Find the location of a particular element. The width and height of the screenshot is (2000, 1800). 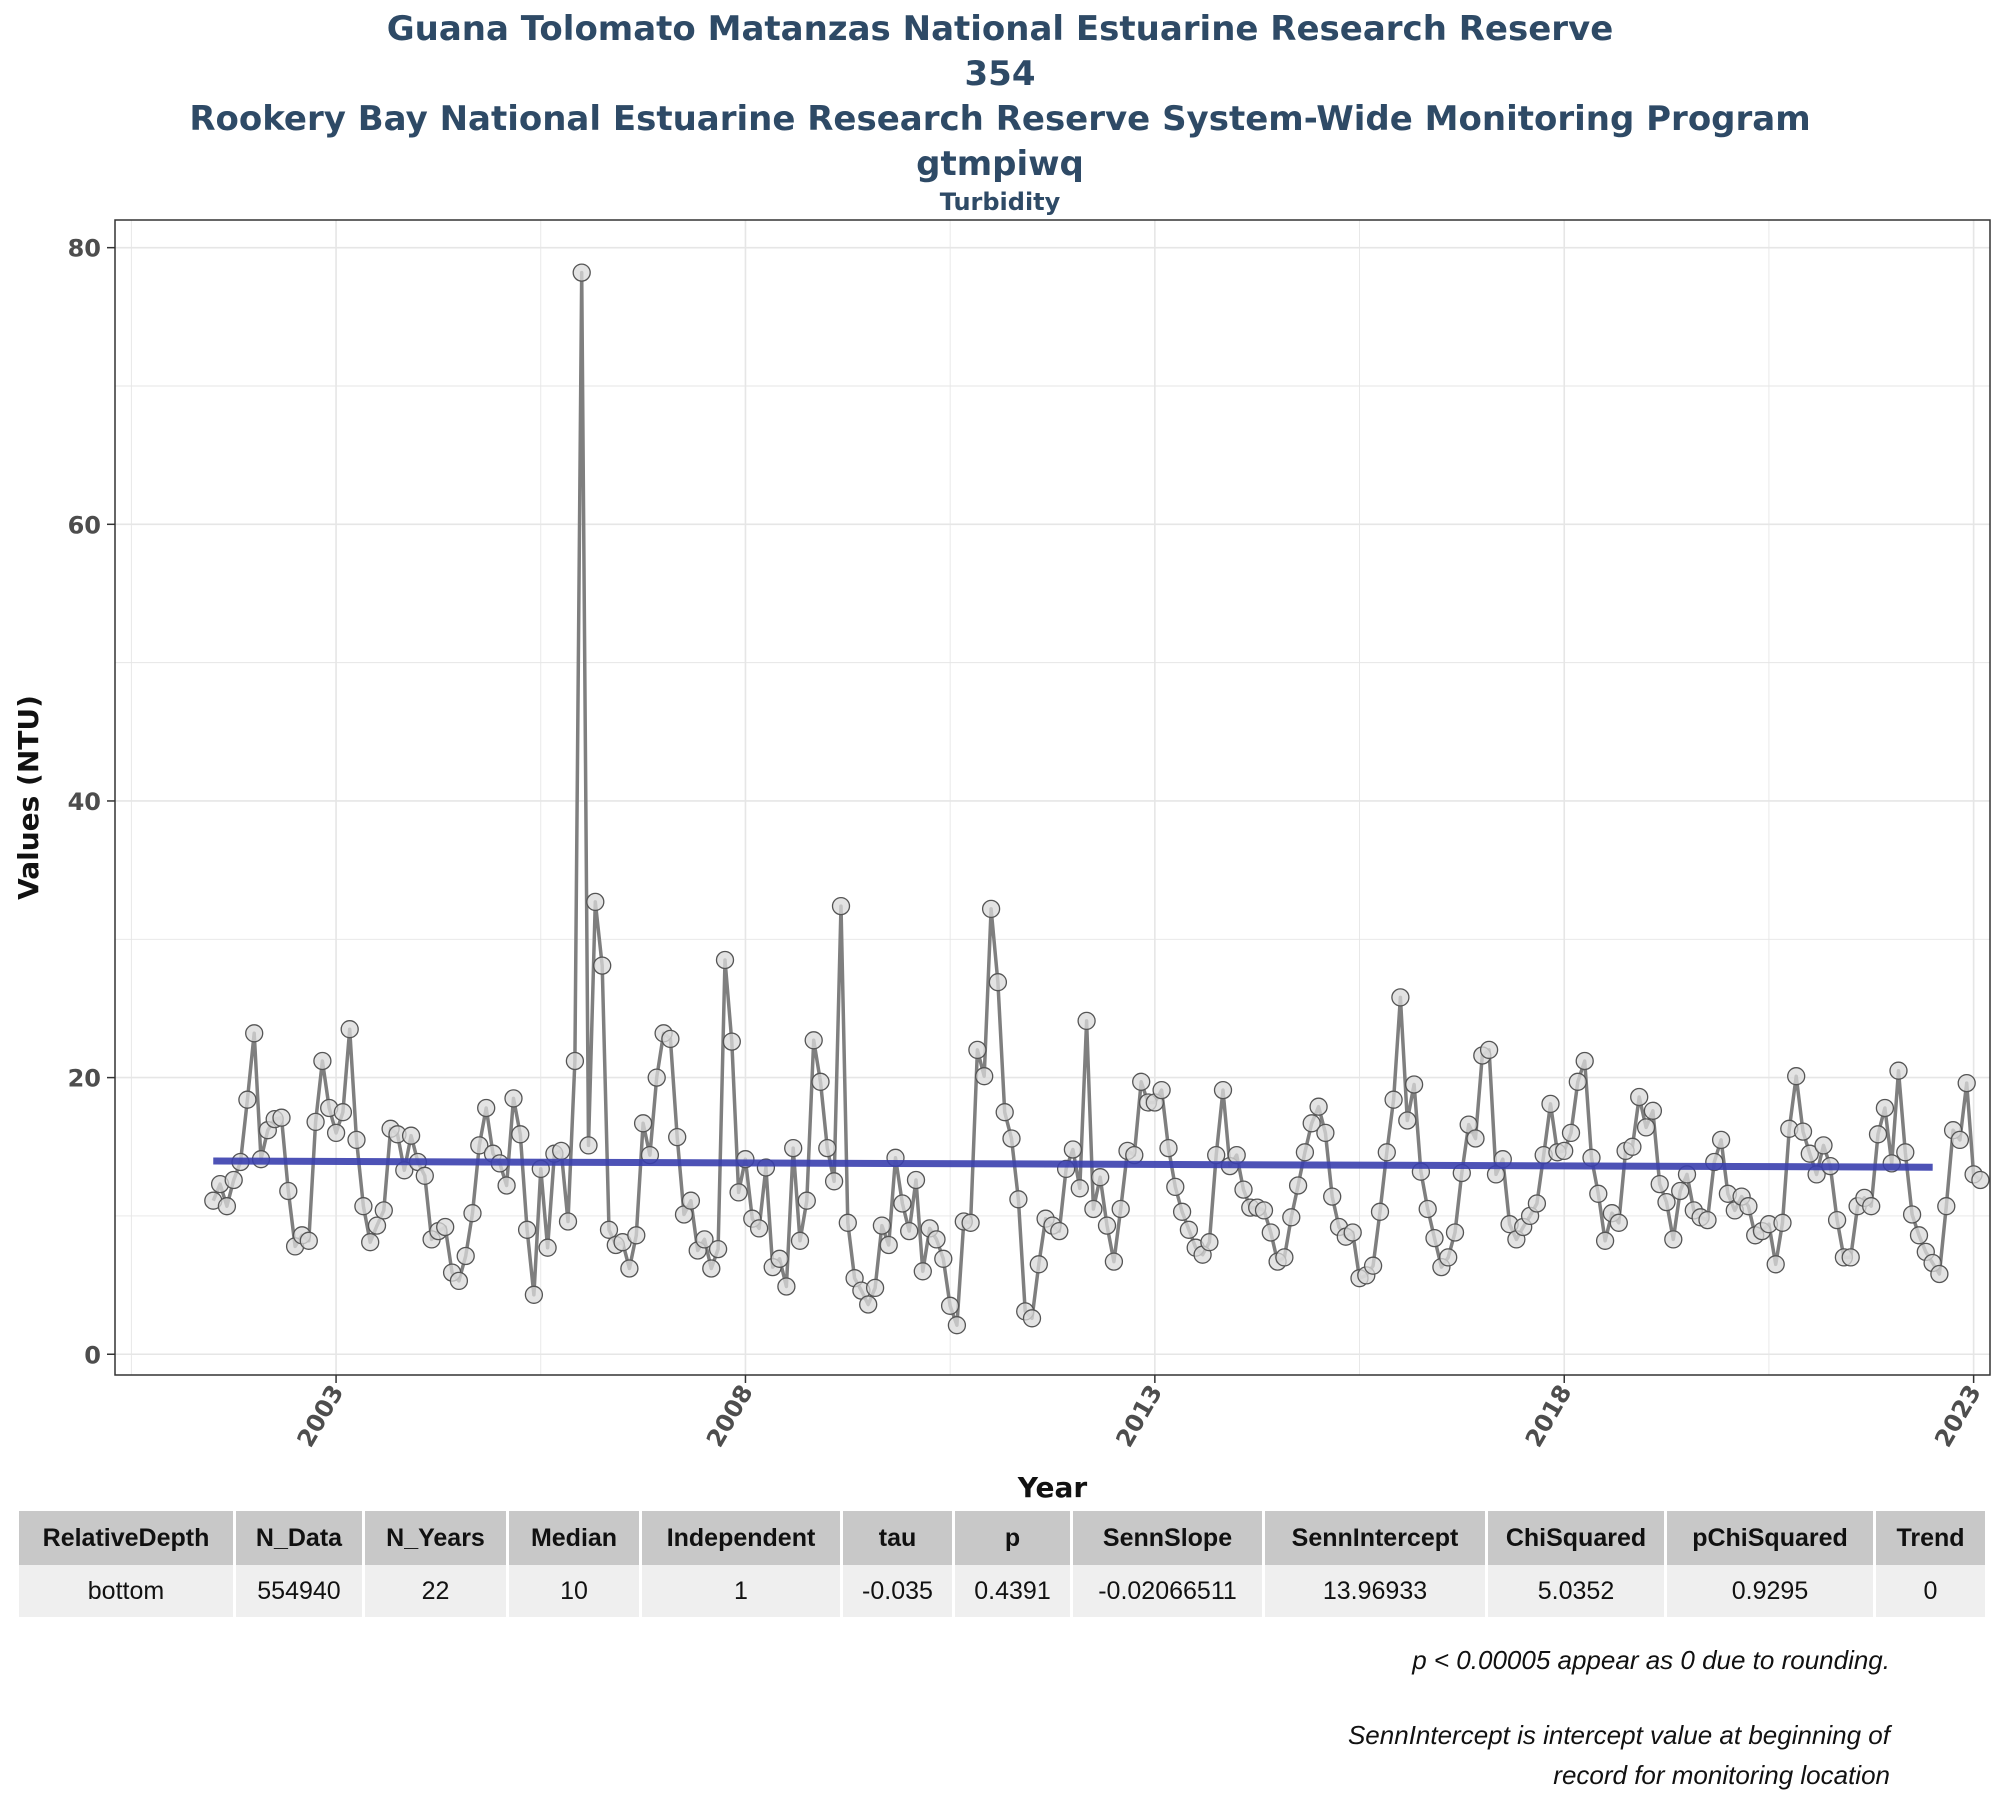

x-tick-label: 2018 is located at coordinates (1549, 1416).